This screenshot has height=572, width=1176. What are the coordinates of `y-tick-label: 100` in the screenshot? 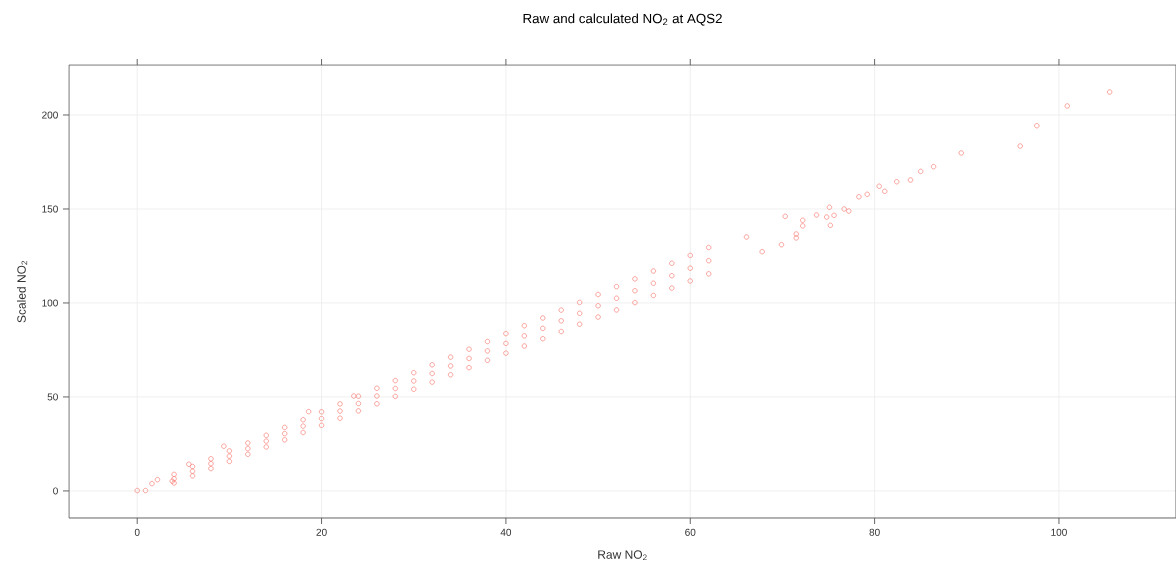 It's located at (50, 303).